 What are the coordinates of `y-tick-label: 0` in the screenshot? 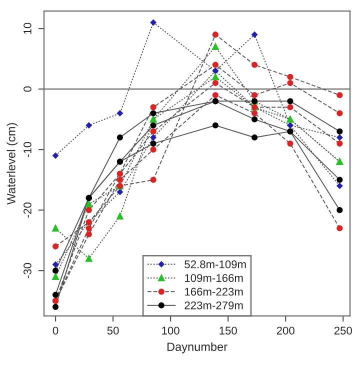 It's located at (28, 89).